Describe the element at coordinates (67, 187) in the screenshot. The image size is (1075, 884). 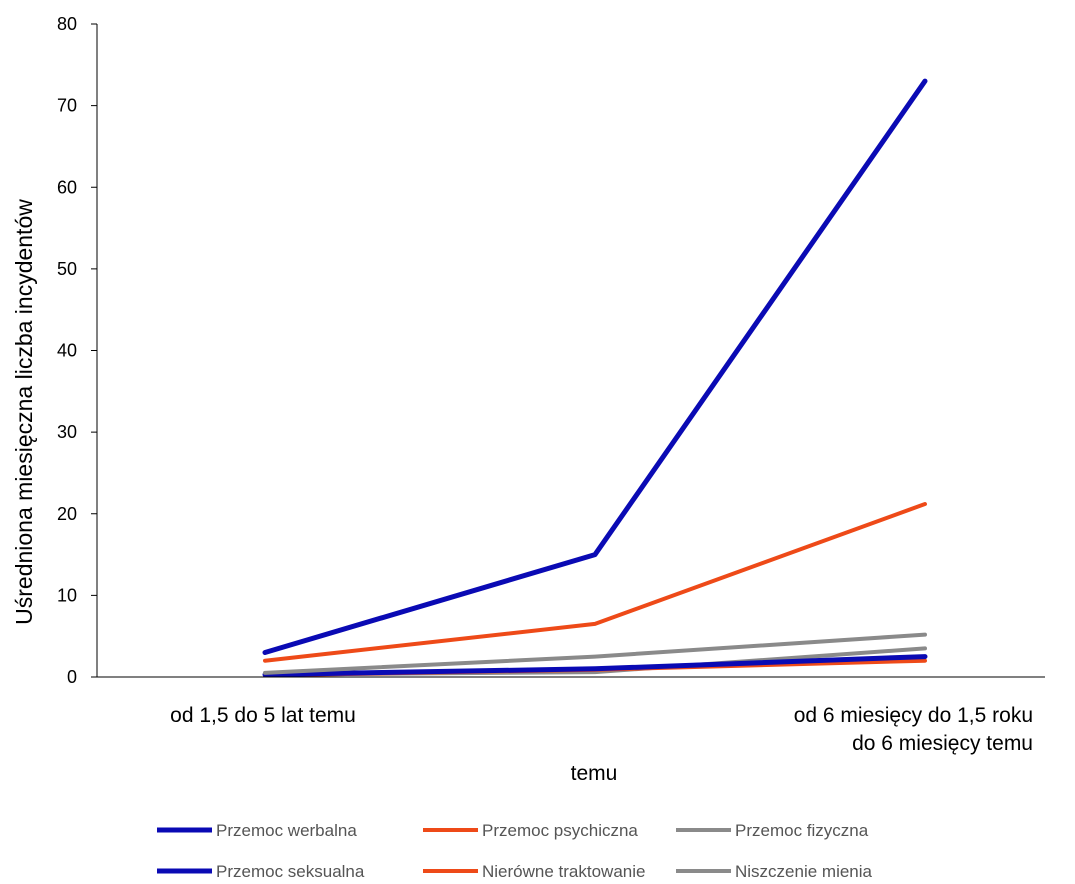
I see `y-tick-label: 60` at that location.